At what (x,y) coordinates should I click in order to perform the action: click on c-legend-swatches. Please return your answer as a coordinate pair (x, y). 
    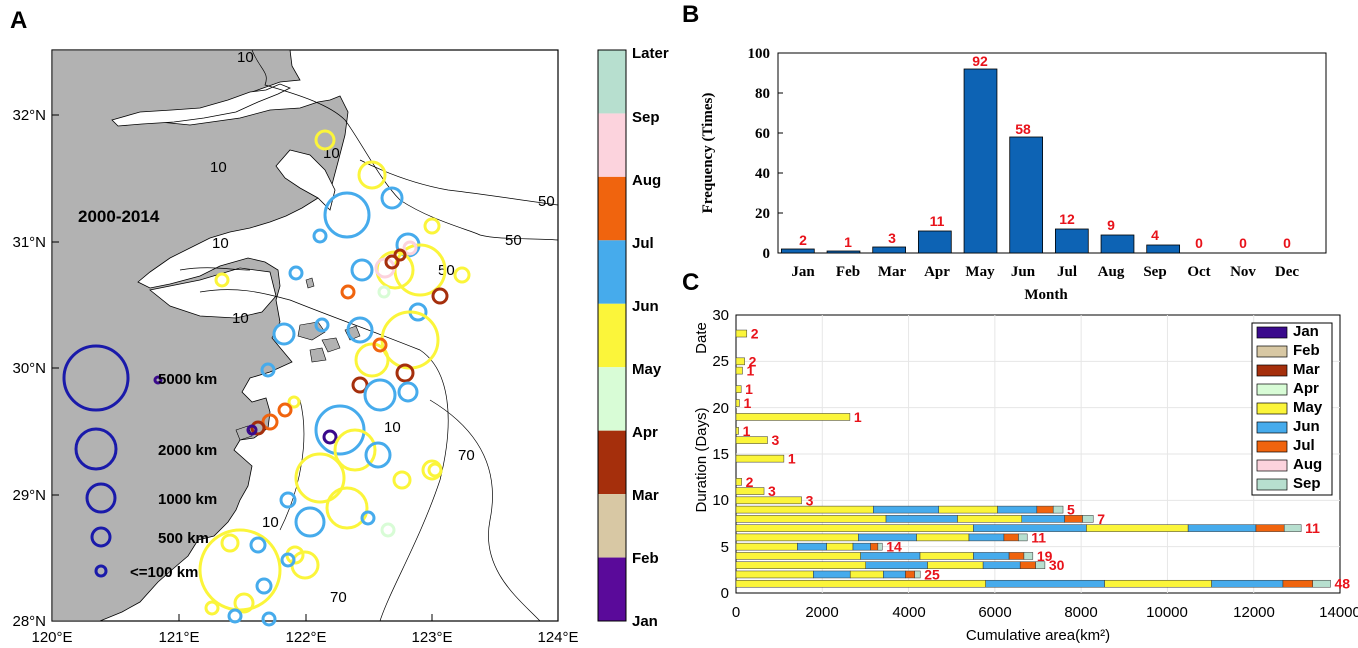
    Looking at the image, I should click on (1272, 408).